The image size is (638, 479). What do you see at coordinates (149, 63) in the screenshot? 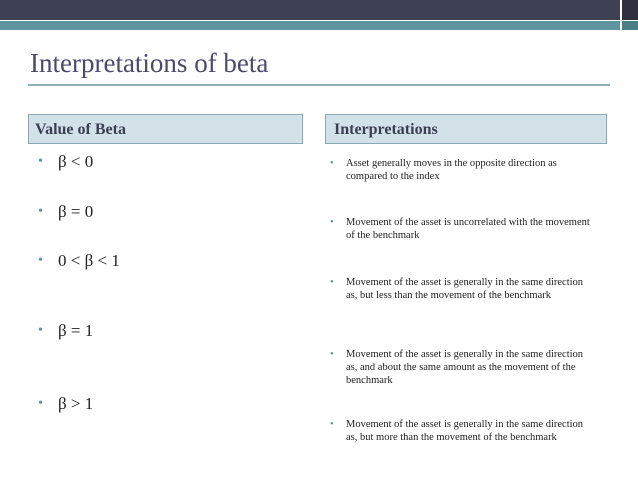
I see `slide-title: Interpretations of beta` at bounding box center [149, 63].